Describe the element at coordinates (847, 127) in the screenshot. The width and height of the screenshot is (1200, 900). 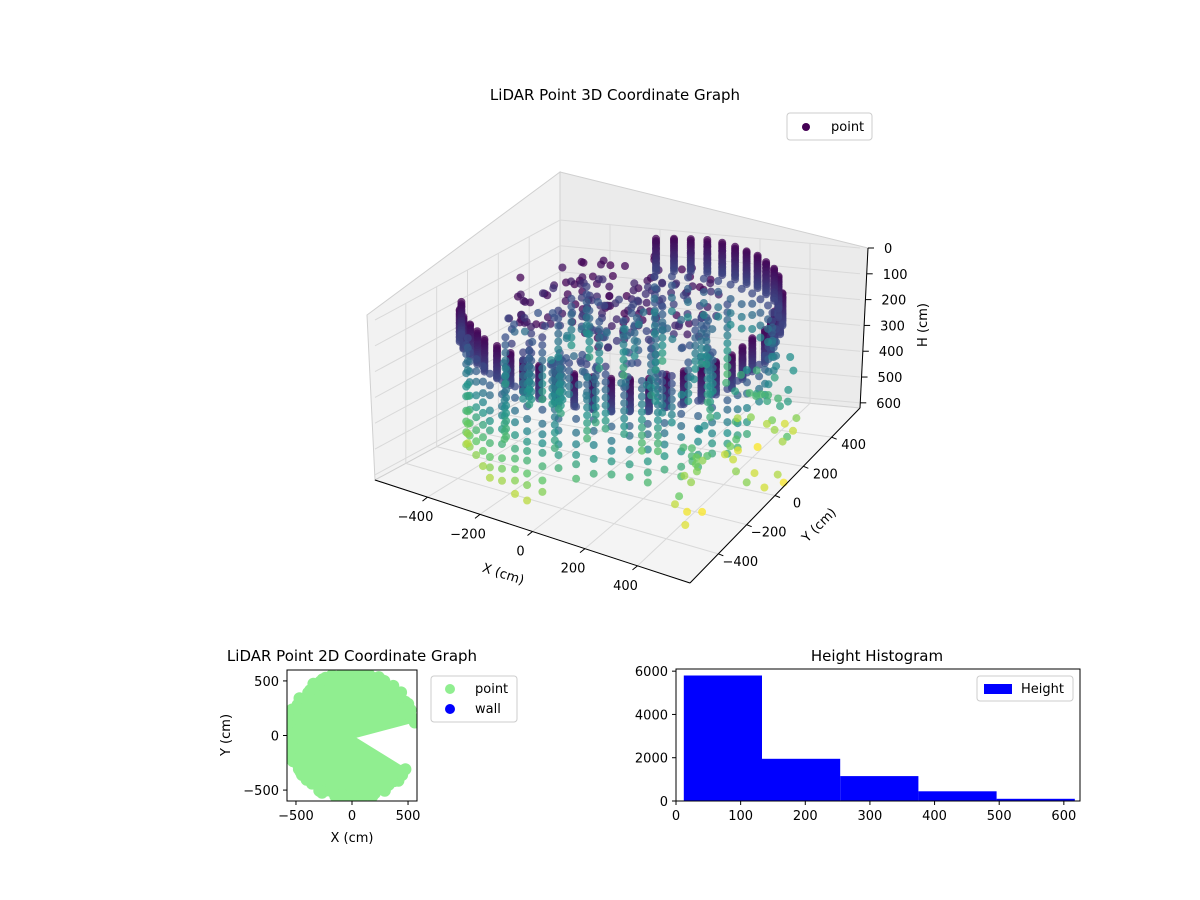
I see `legend-3d-label: point` at that location.